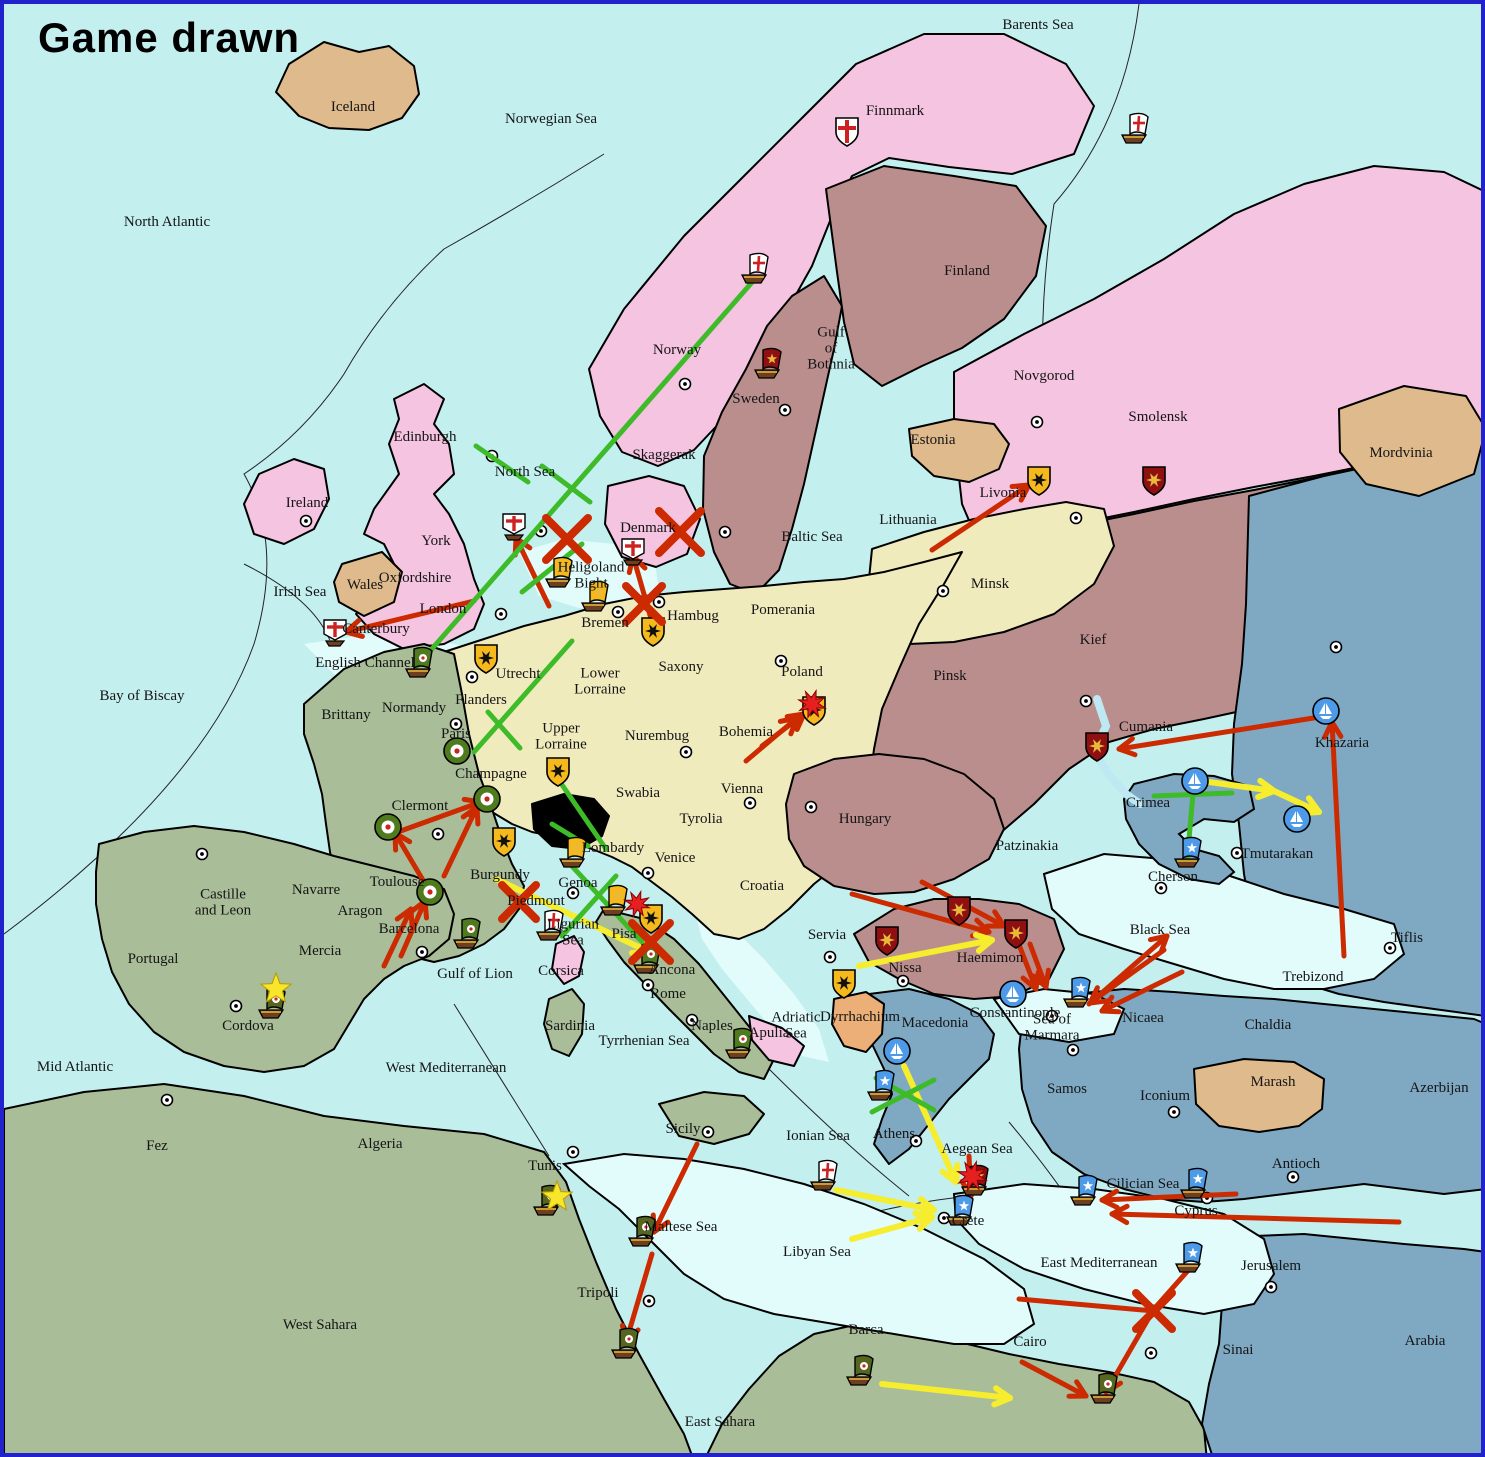 This screenshot has width=1485, height=1457. Describe the element at coordinates (767, 363) in the screenshot. I see `byzantium-ship-unit` at that location.